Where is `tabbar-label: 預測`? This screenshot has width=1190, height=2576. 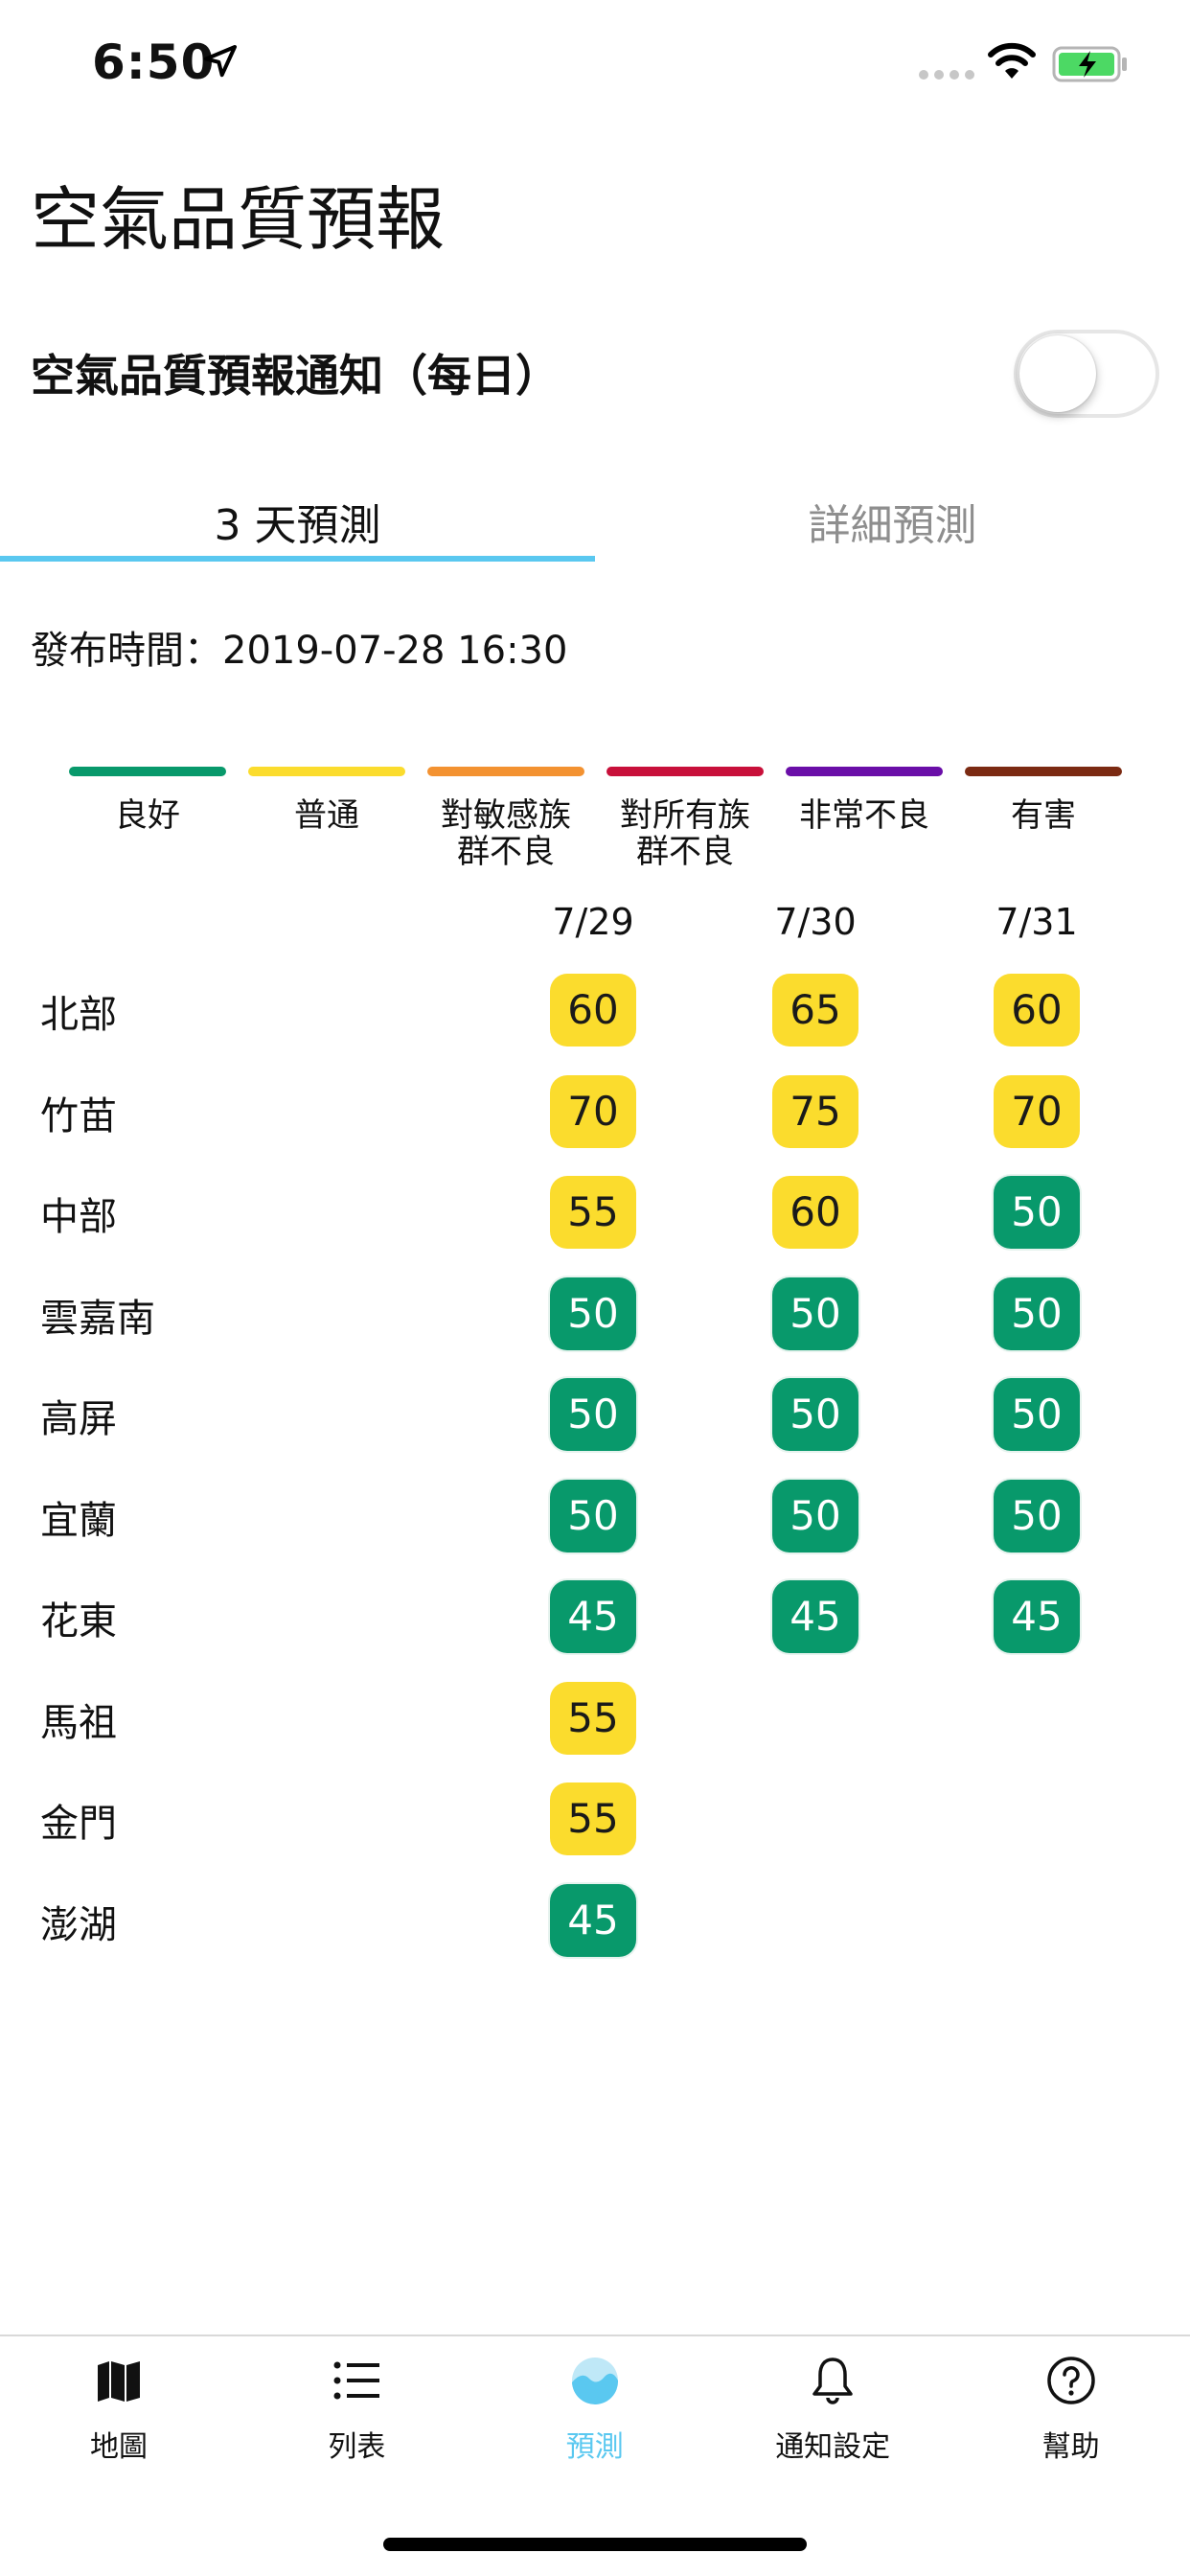
tabbar-label: 預測 is located at coordinates (594, 2447).